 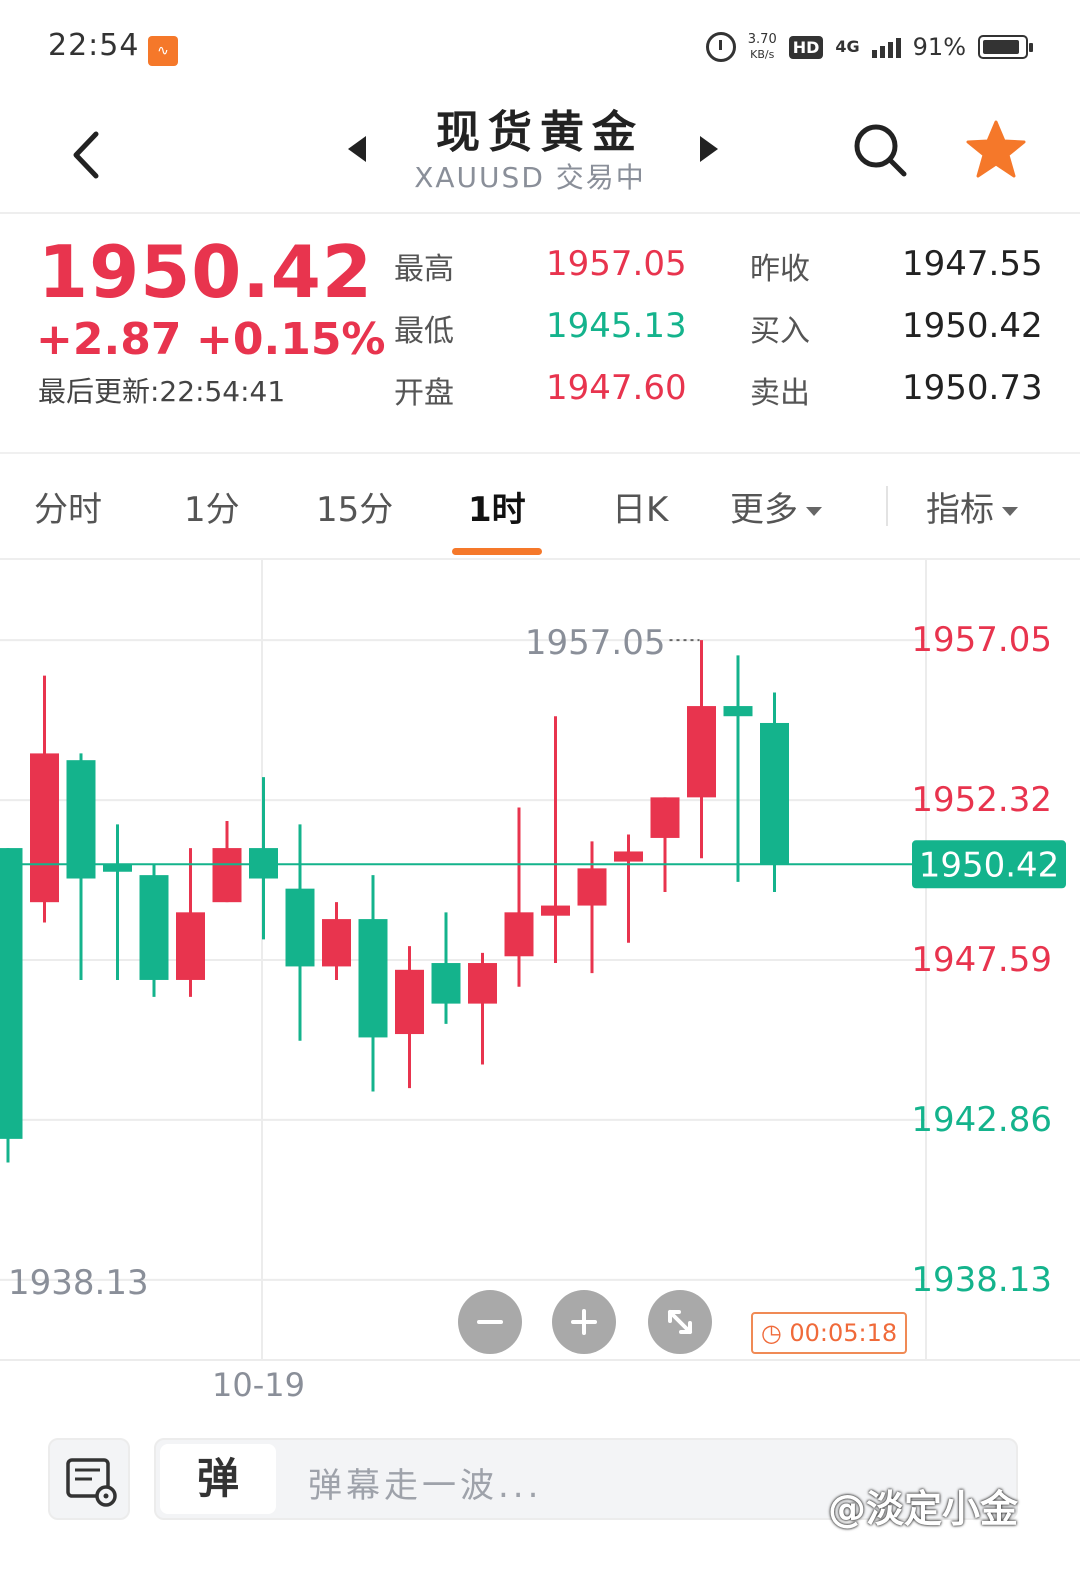 What do you see at coordinates (972, 326) in the screenshot?
I see `bid-value: 1950.42` at bounding box center [972, 326].